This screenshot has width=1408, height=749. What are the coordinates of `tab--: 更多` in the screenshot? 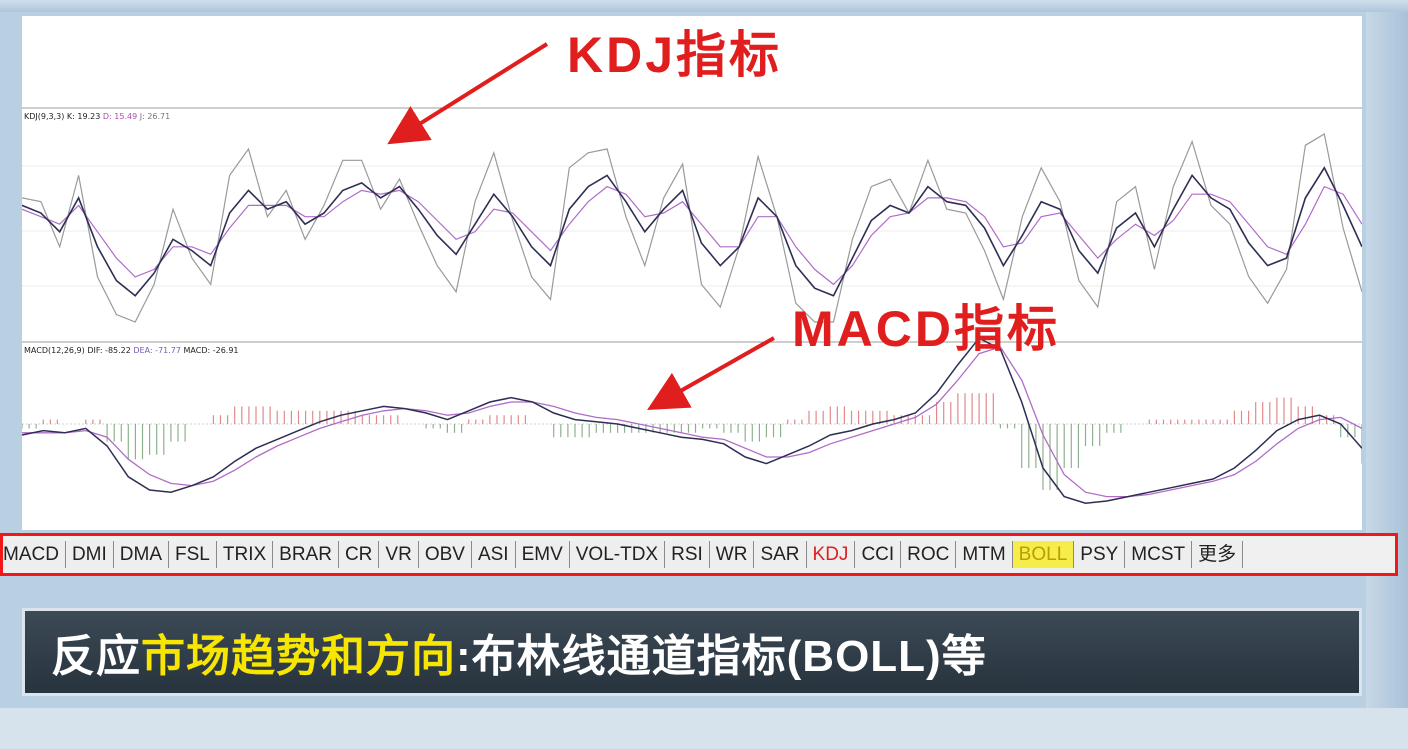 It's located at (1218, 554).